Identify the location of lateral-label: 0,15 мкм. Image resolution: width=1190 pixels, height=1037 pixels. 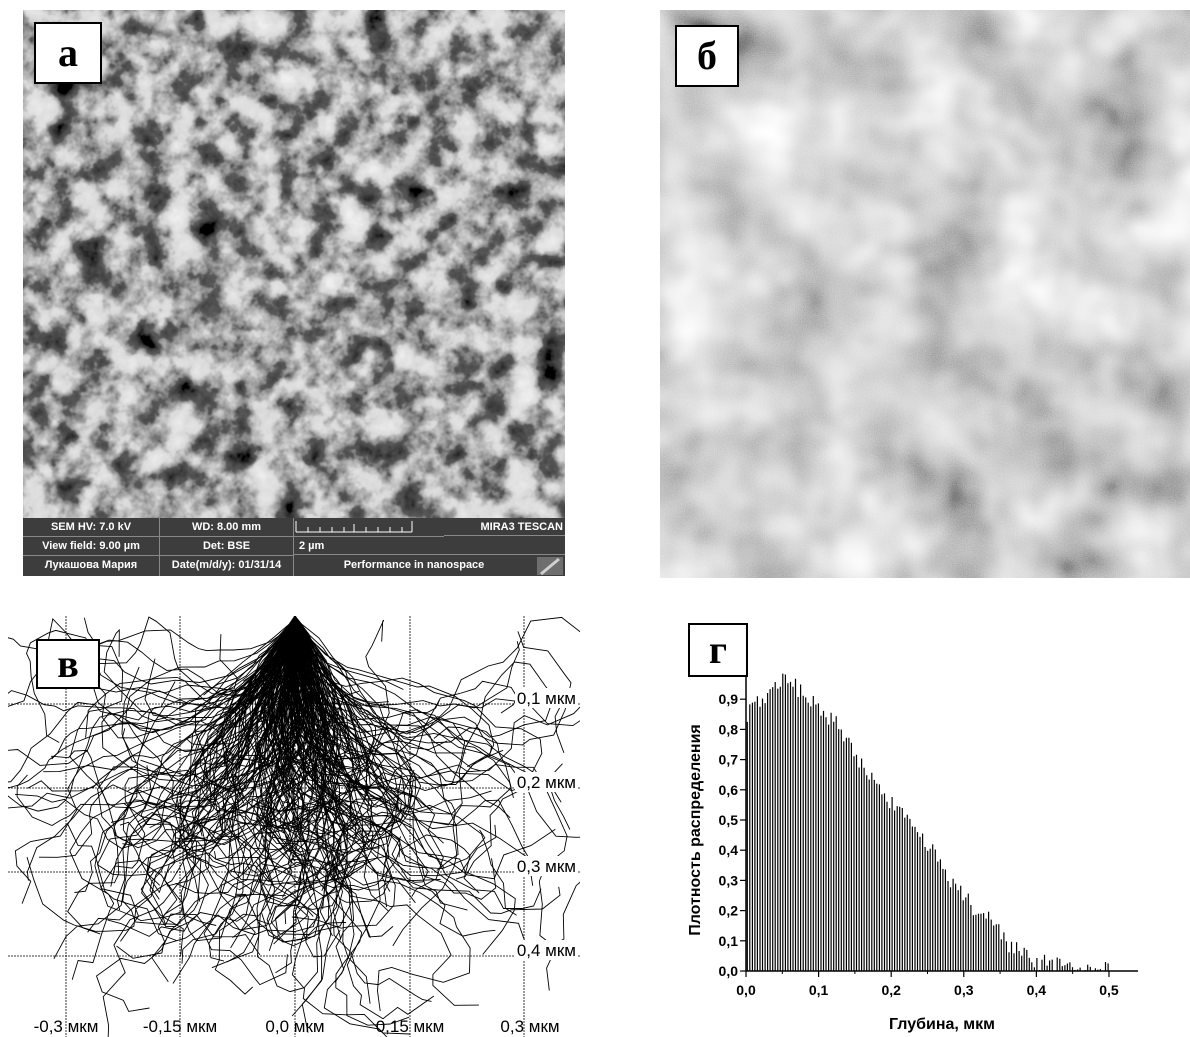
(410, 1026).